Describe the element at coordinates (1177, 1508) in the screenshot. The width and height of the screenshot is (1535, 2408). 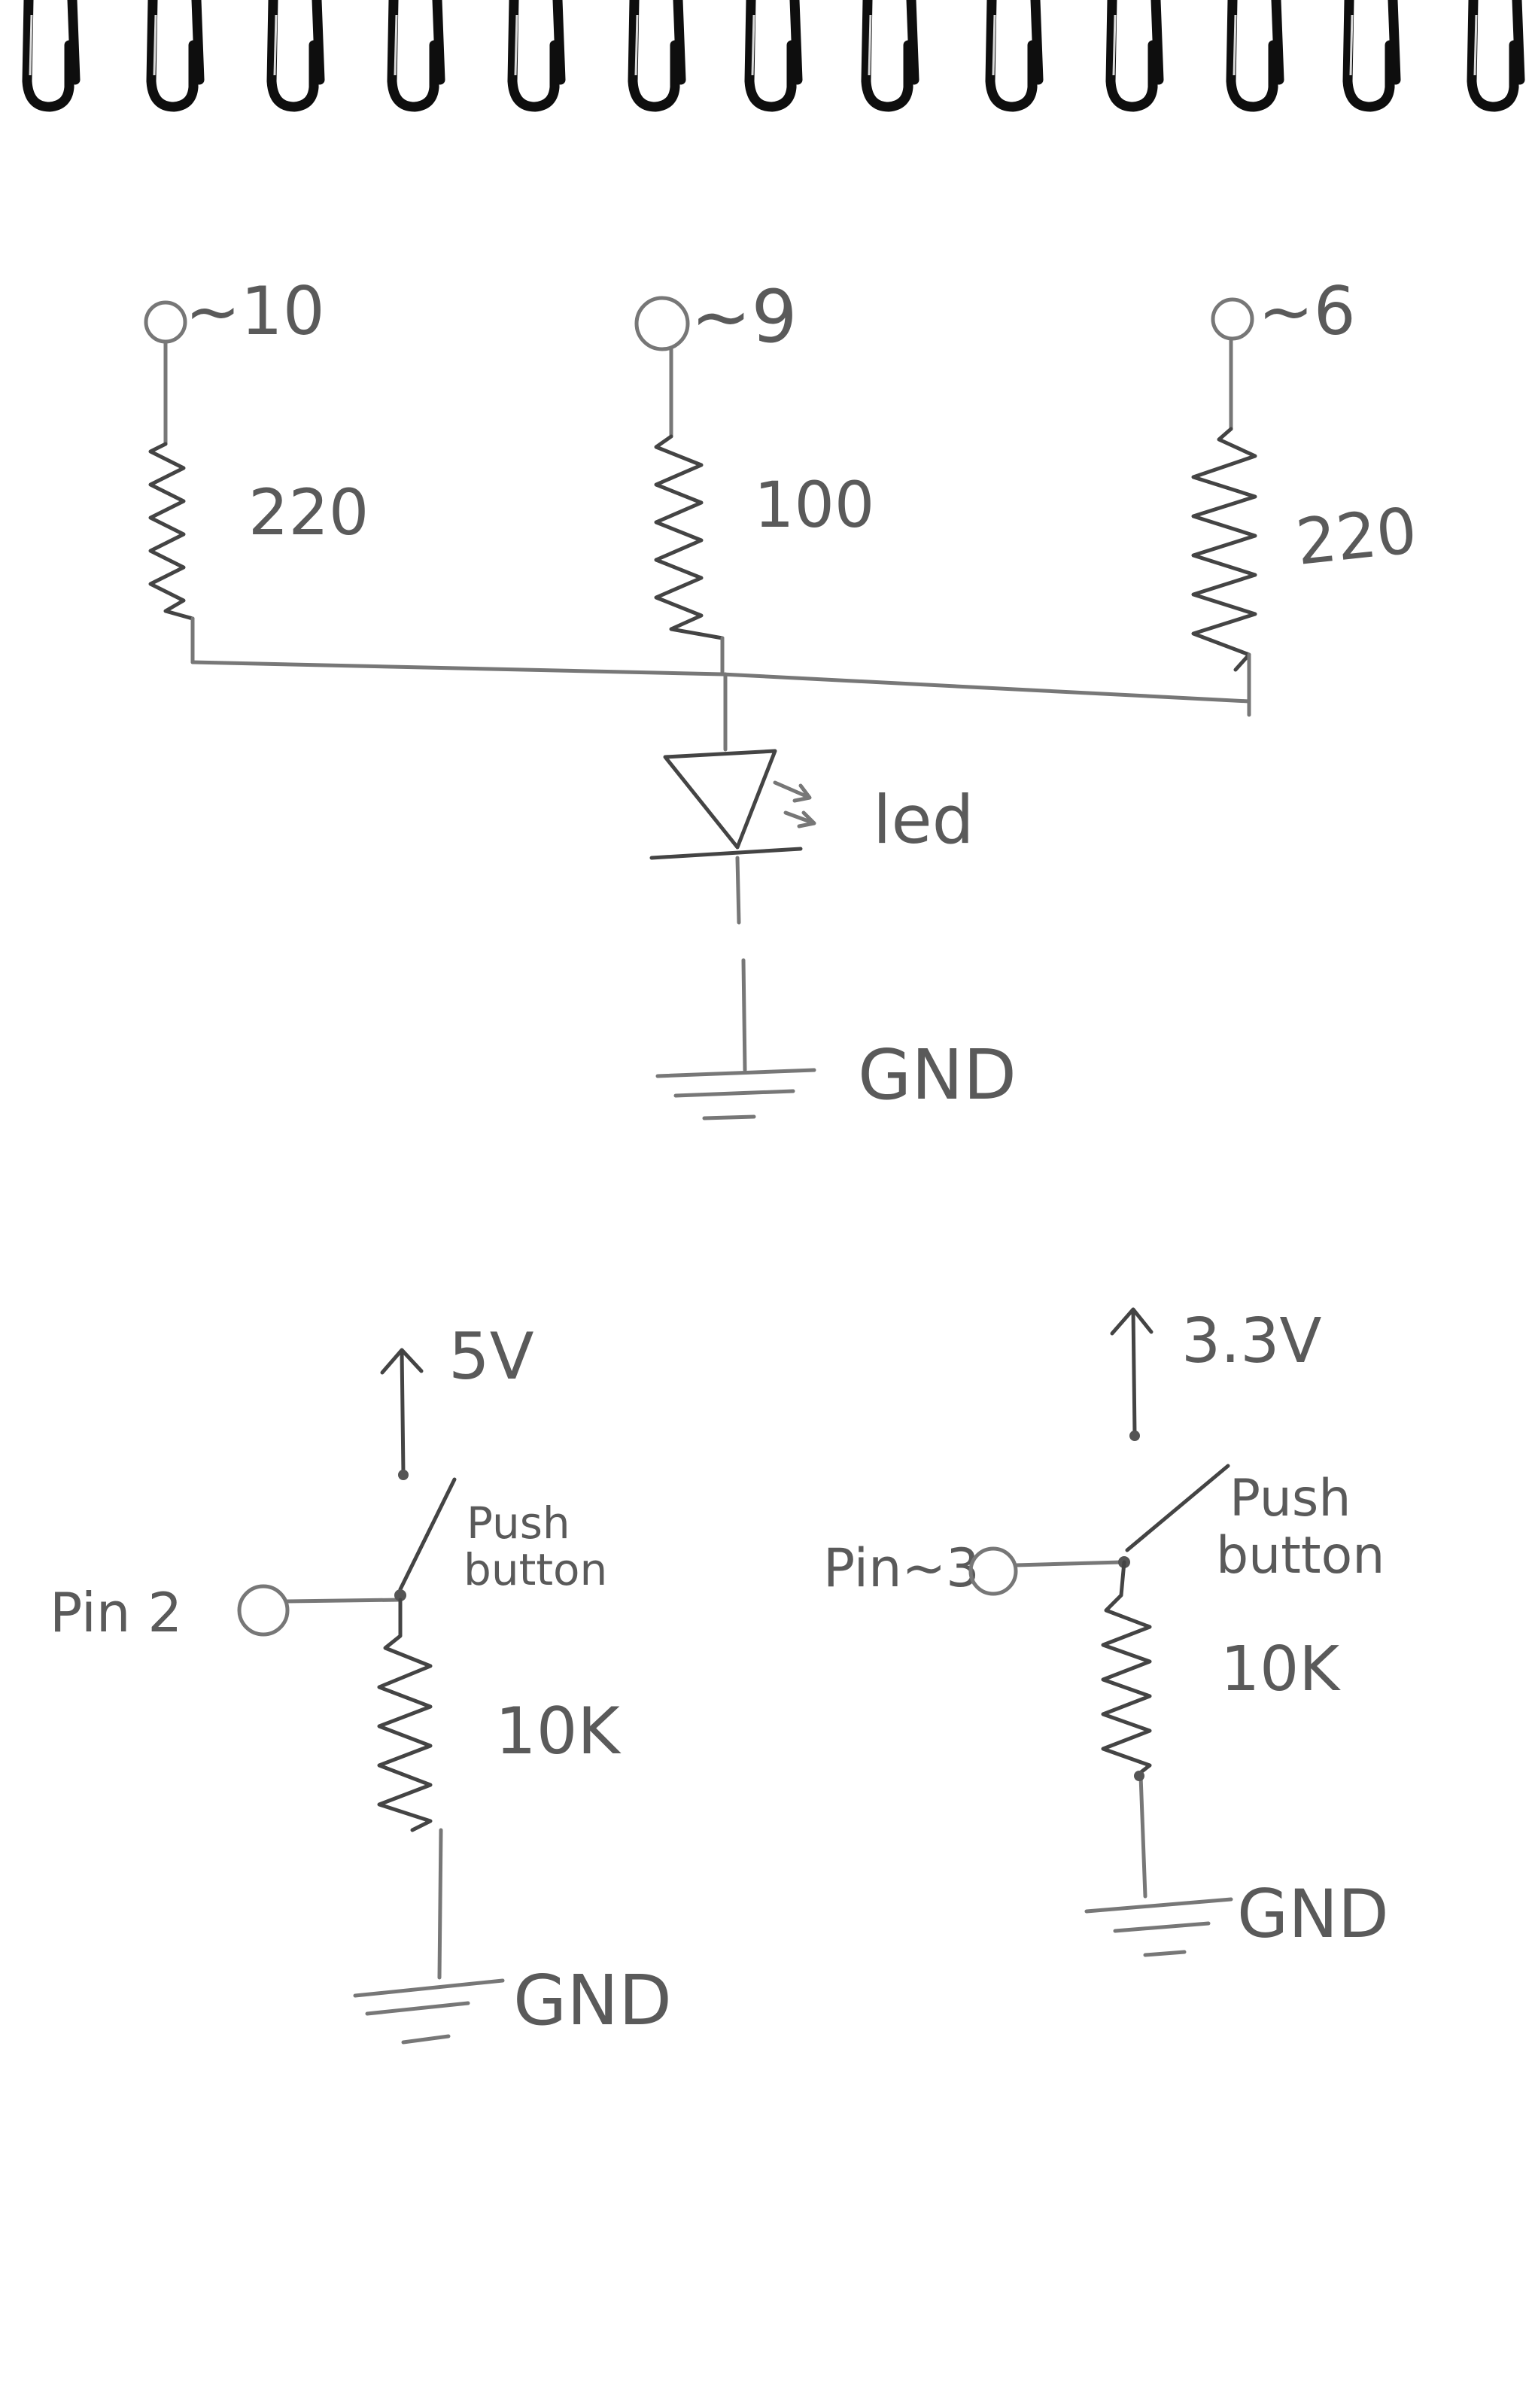
I see `push-button-switch-right` at that location.